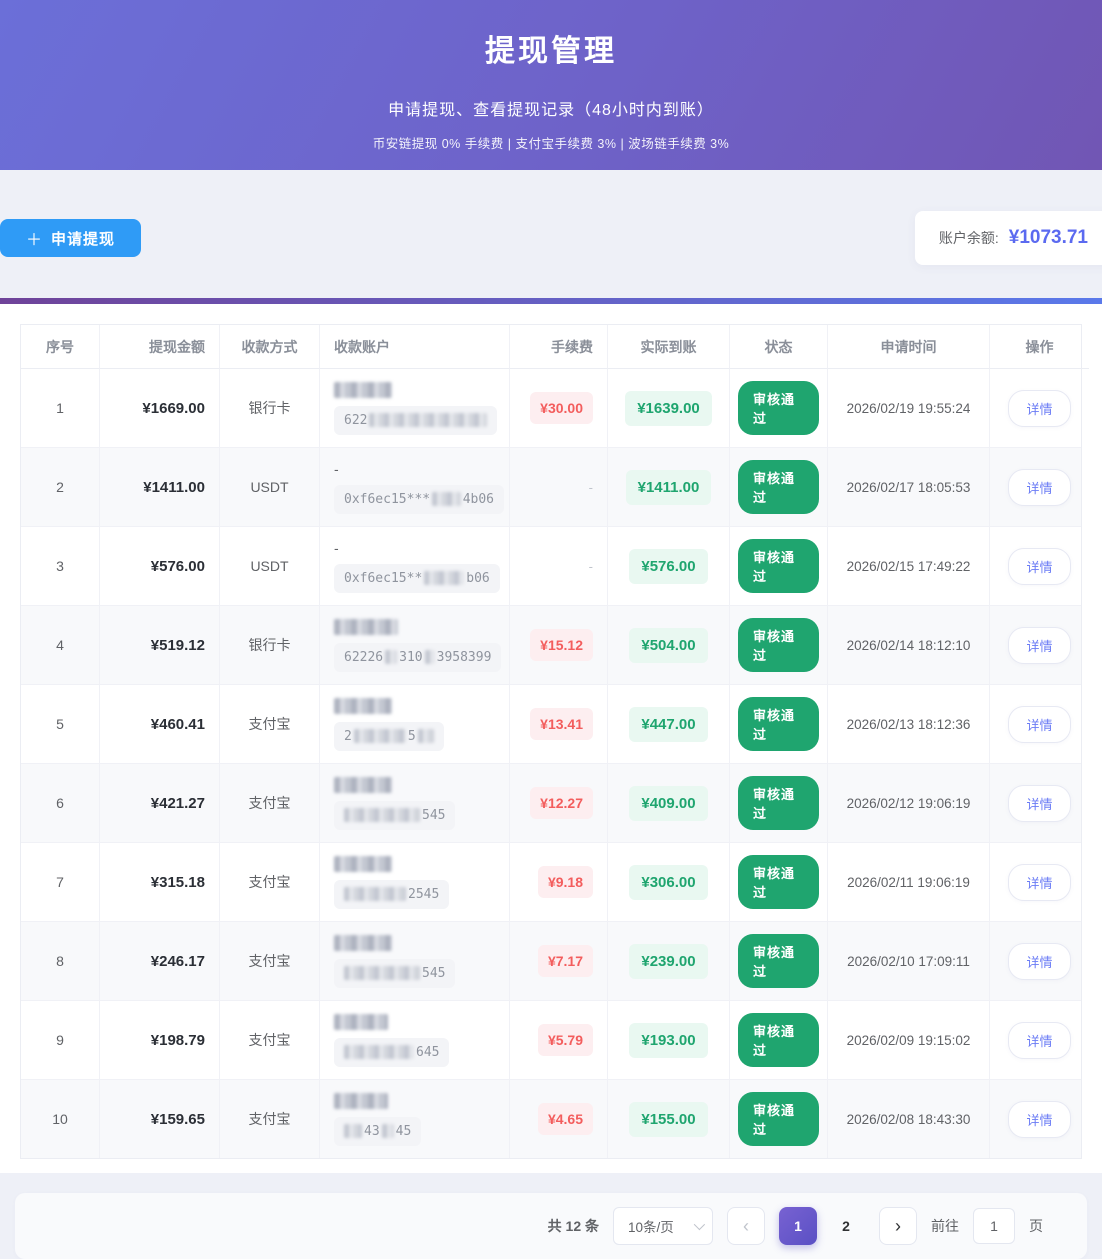 This screenshot has height=1259, width=1102. Describe the element at coordinates (417, 578) in the screenshot. I see `account-number: 0xf6ec15** b06` at that location.